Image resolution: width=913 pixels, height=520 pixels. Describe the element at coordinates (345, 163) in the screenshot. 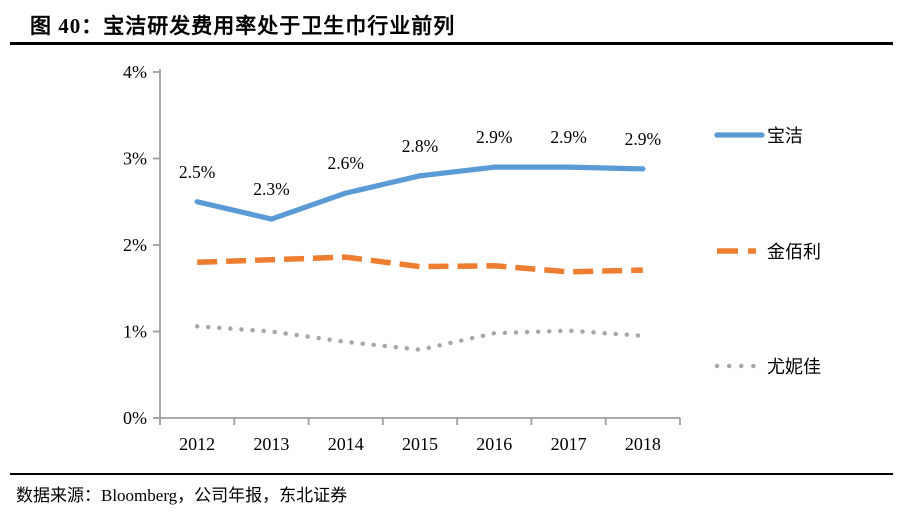

I see `data-label-pg: 2.6%` at that location.